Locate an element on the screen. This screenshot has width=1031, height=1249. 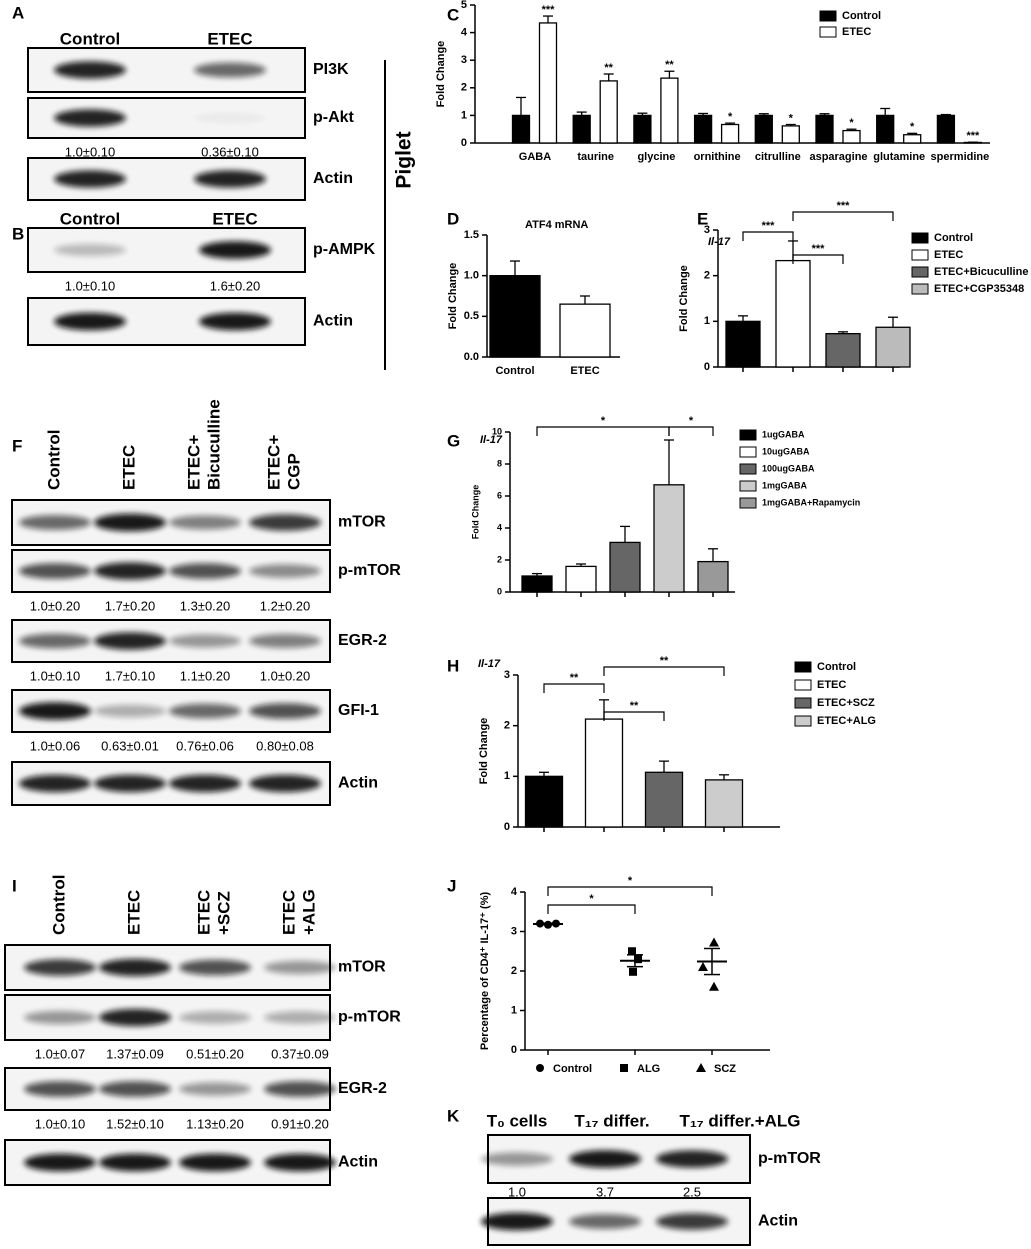
panel-letter: H is located at coordinates (453, 665).